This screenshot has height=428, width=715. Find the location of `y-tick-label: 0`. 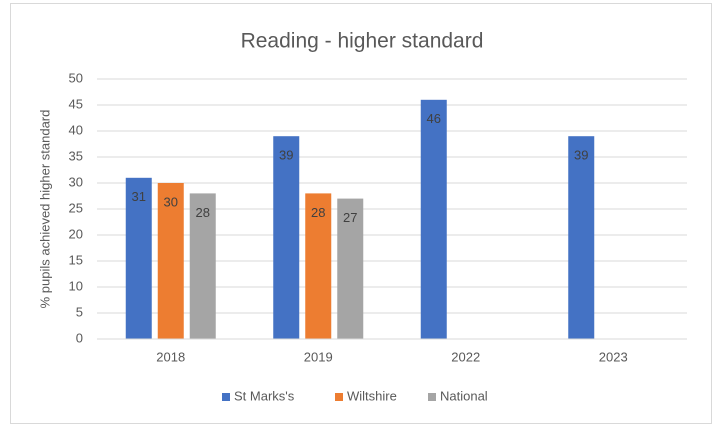

y-tick-label: 0 is located at coordinates (79, 337).